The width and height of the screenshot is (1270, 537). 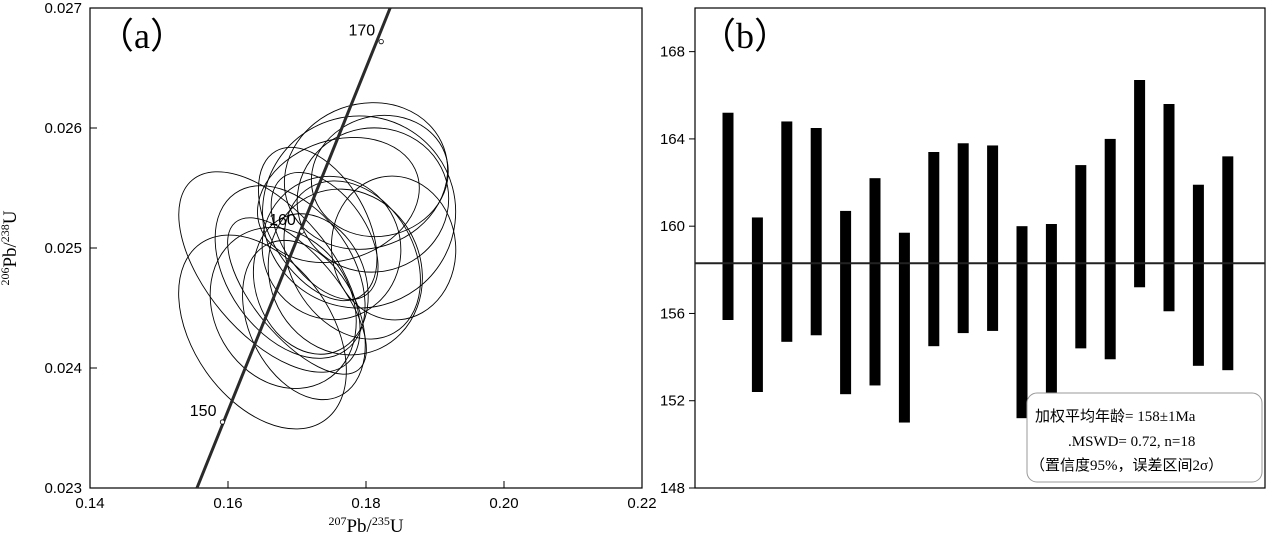 What do you see at coordinates (381, 521) in the screenshot?
I see `x-axis-title-mass-235: 235` at bounding box center [381, 521].